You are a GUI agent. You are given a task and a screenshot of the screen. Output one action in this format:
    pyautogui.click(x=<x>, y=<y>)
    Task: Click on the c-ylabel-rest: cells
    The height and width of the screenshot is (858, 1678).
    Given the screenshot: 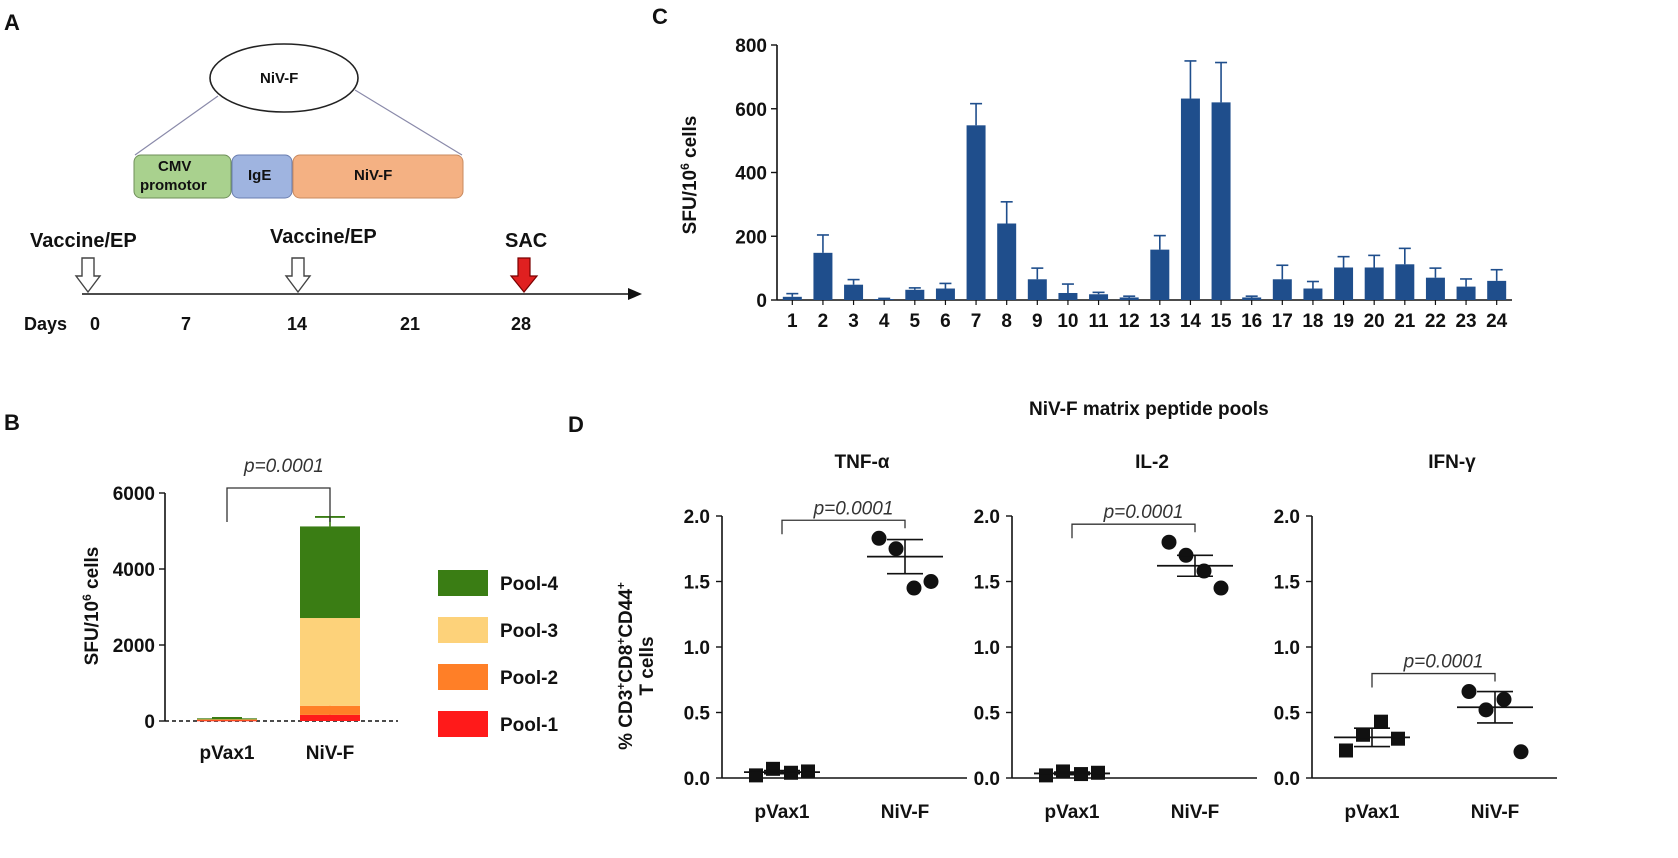 What is the action you would take?
    pyautogui.click(x=691, y=139)
    